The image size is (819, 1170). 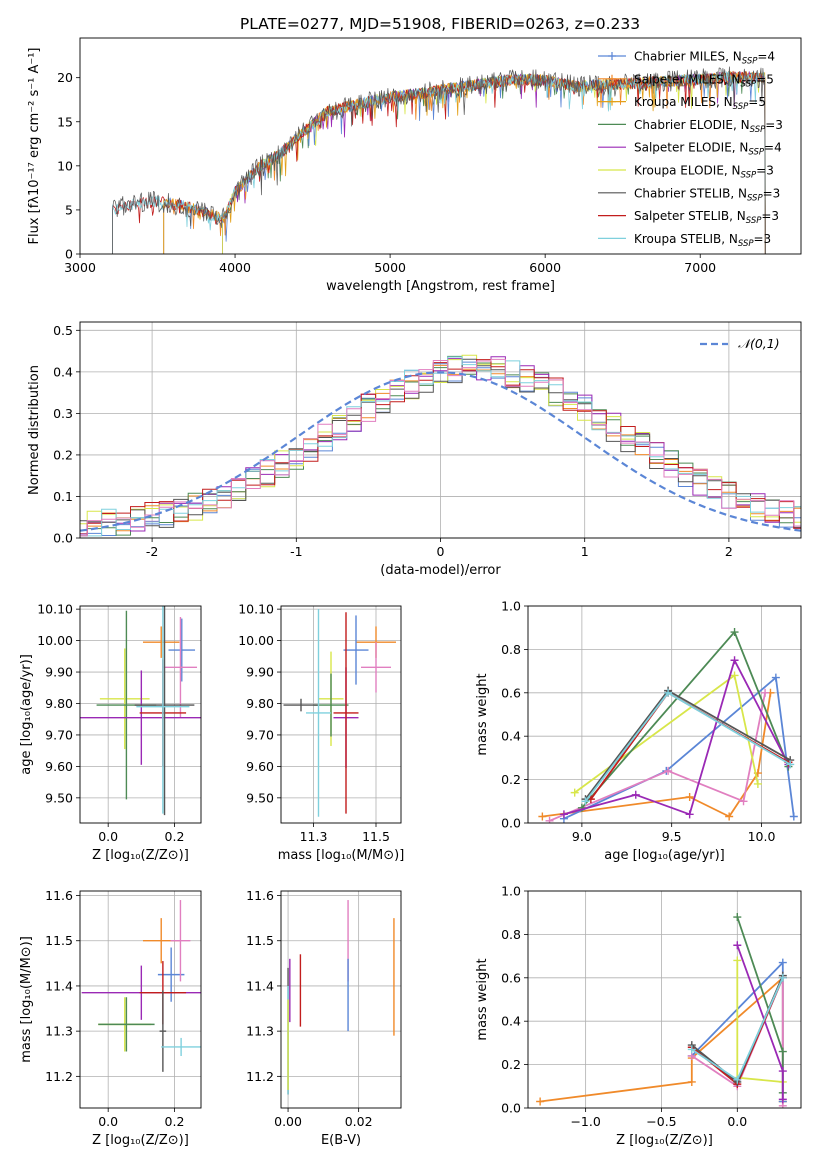 I want to click on y-tick-label: 20, so click(x=65, y=77).